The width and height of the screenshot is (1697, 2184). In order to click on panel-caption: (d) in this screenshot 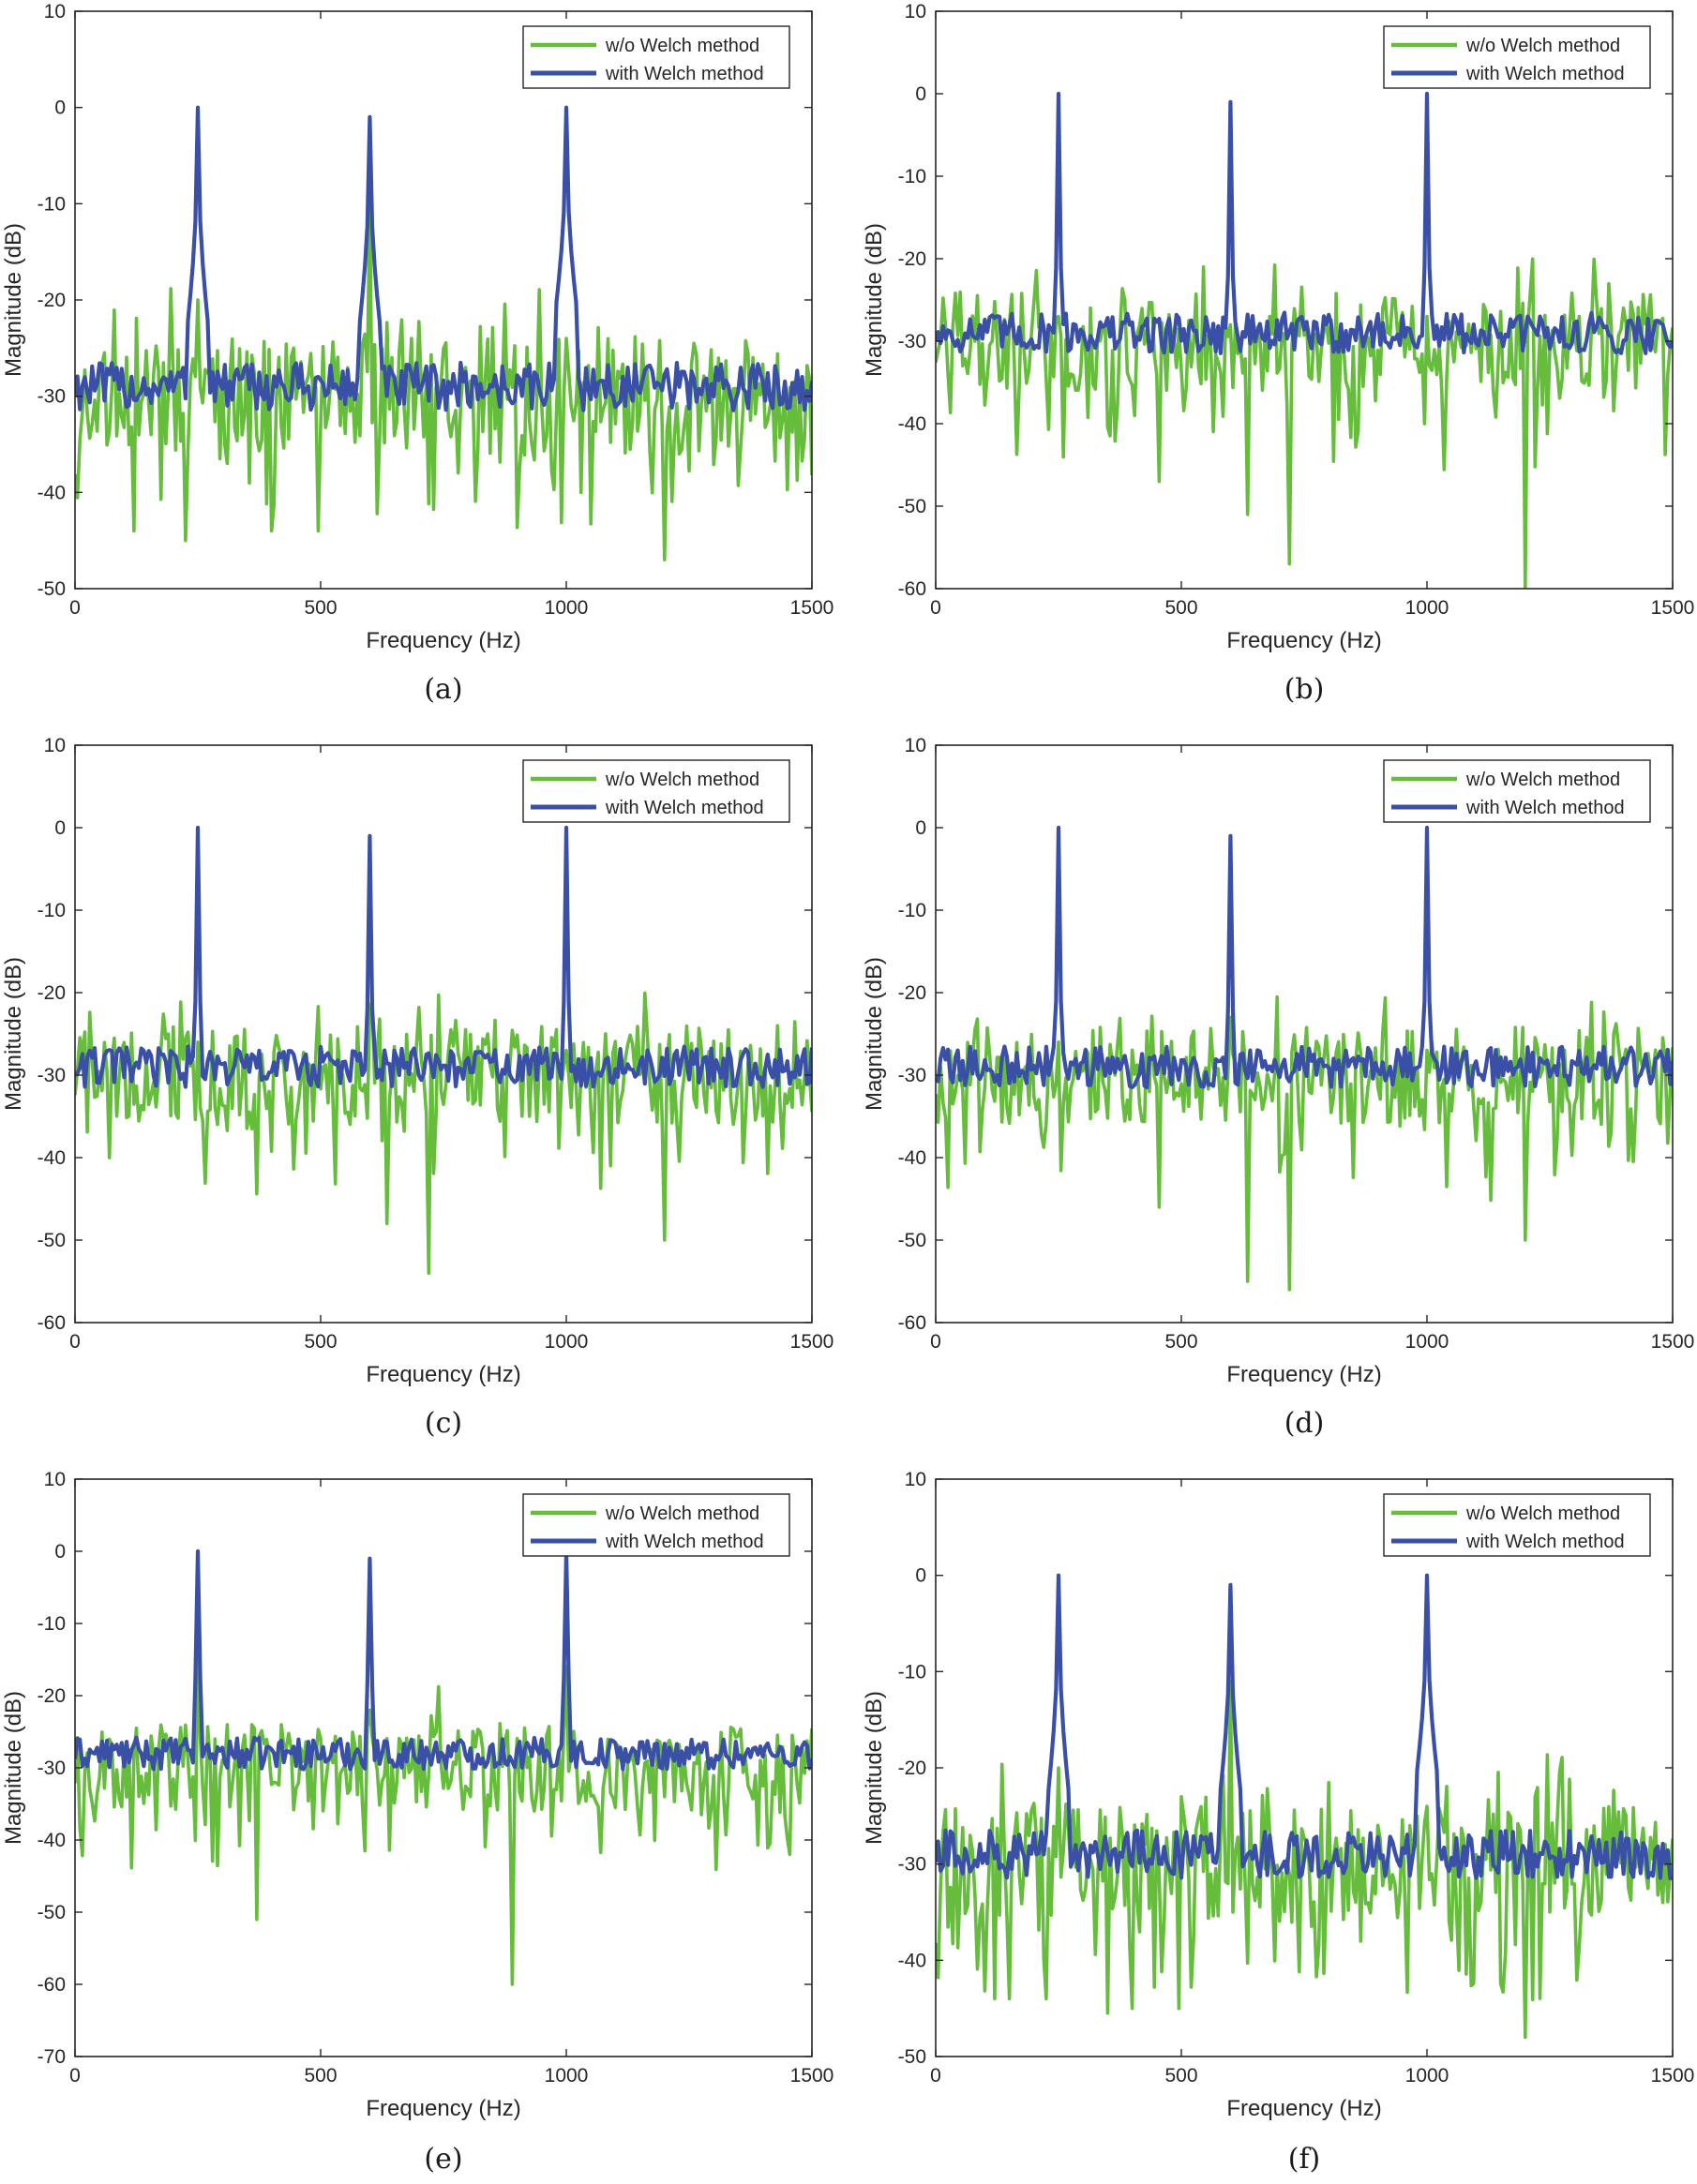, I will do `click(1304, 1423)`.